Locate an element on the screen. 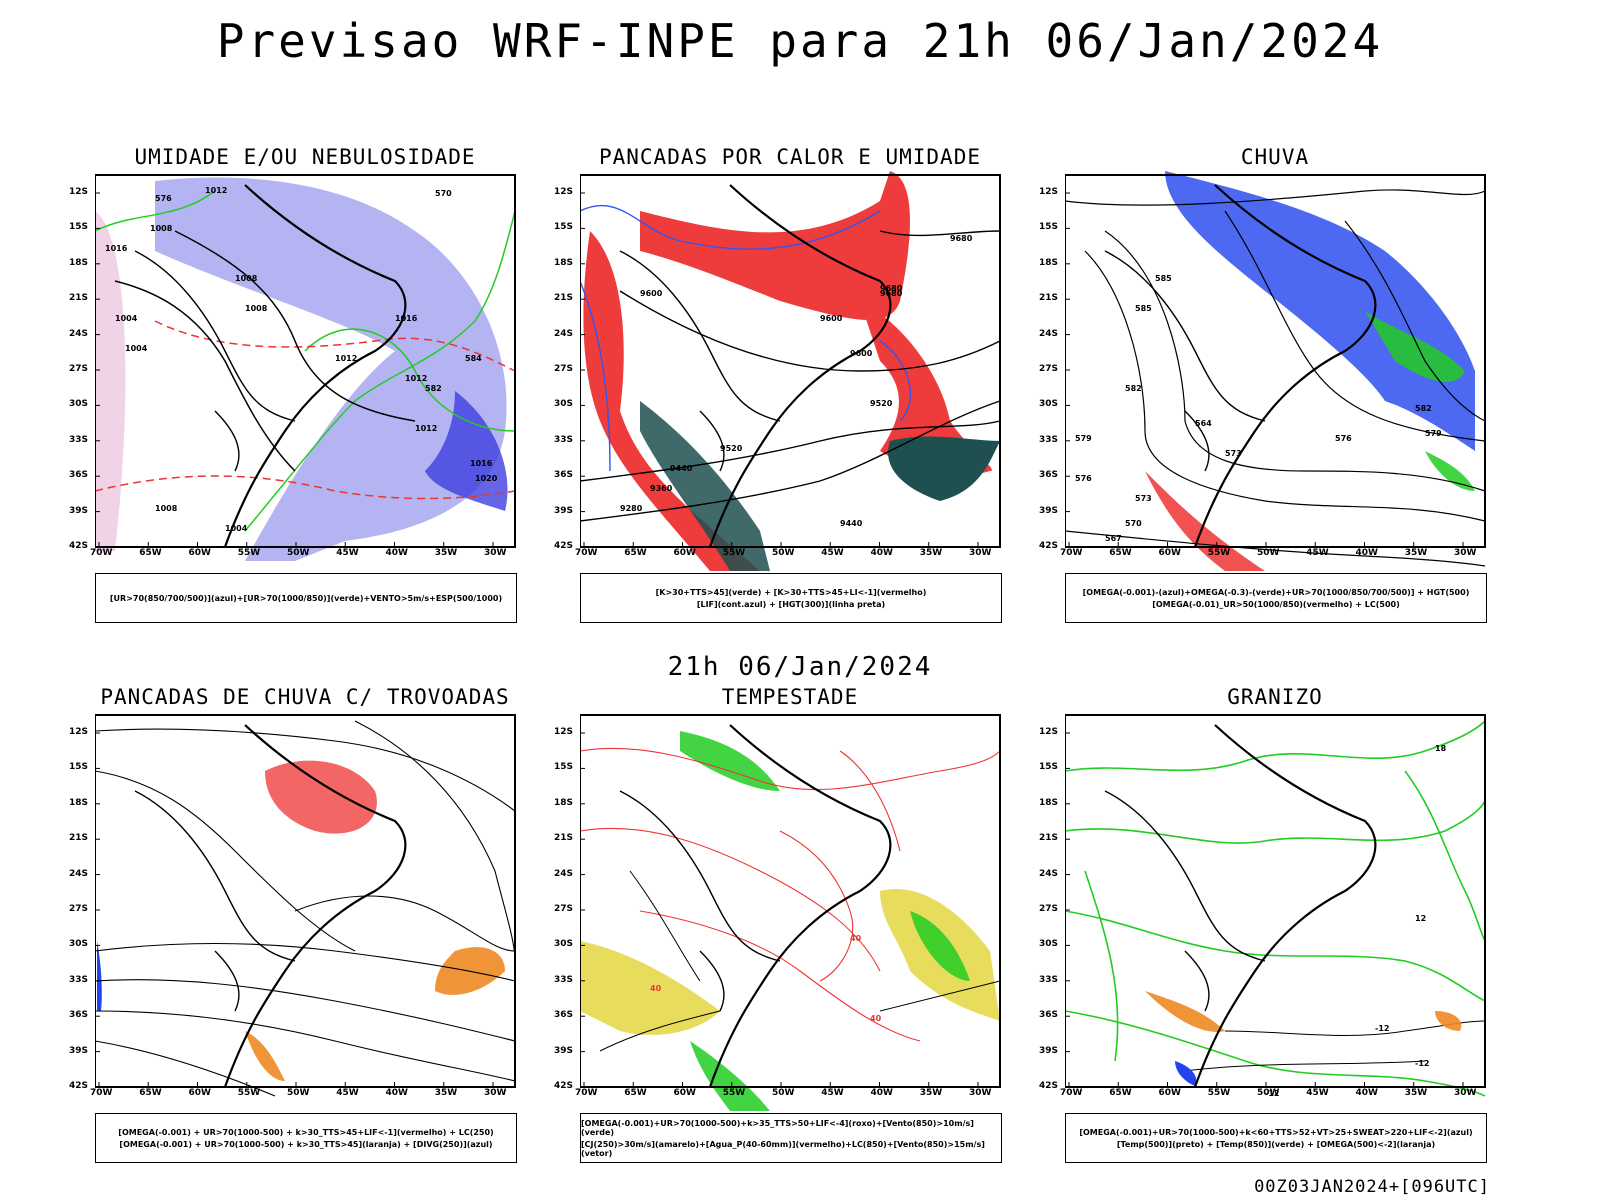 The image size is (1600, 1200). lat-tick-label: 39S is located at coordinates (79, 1050).